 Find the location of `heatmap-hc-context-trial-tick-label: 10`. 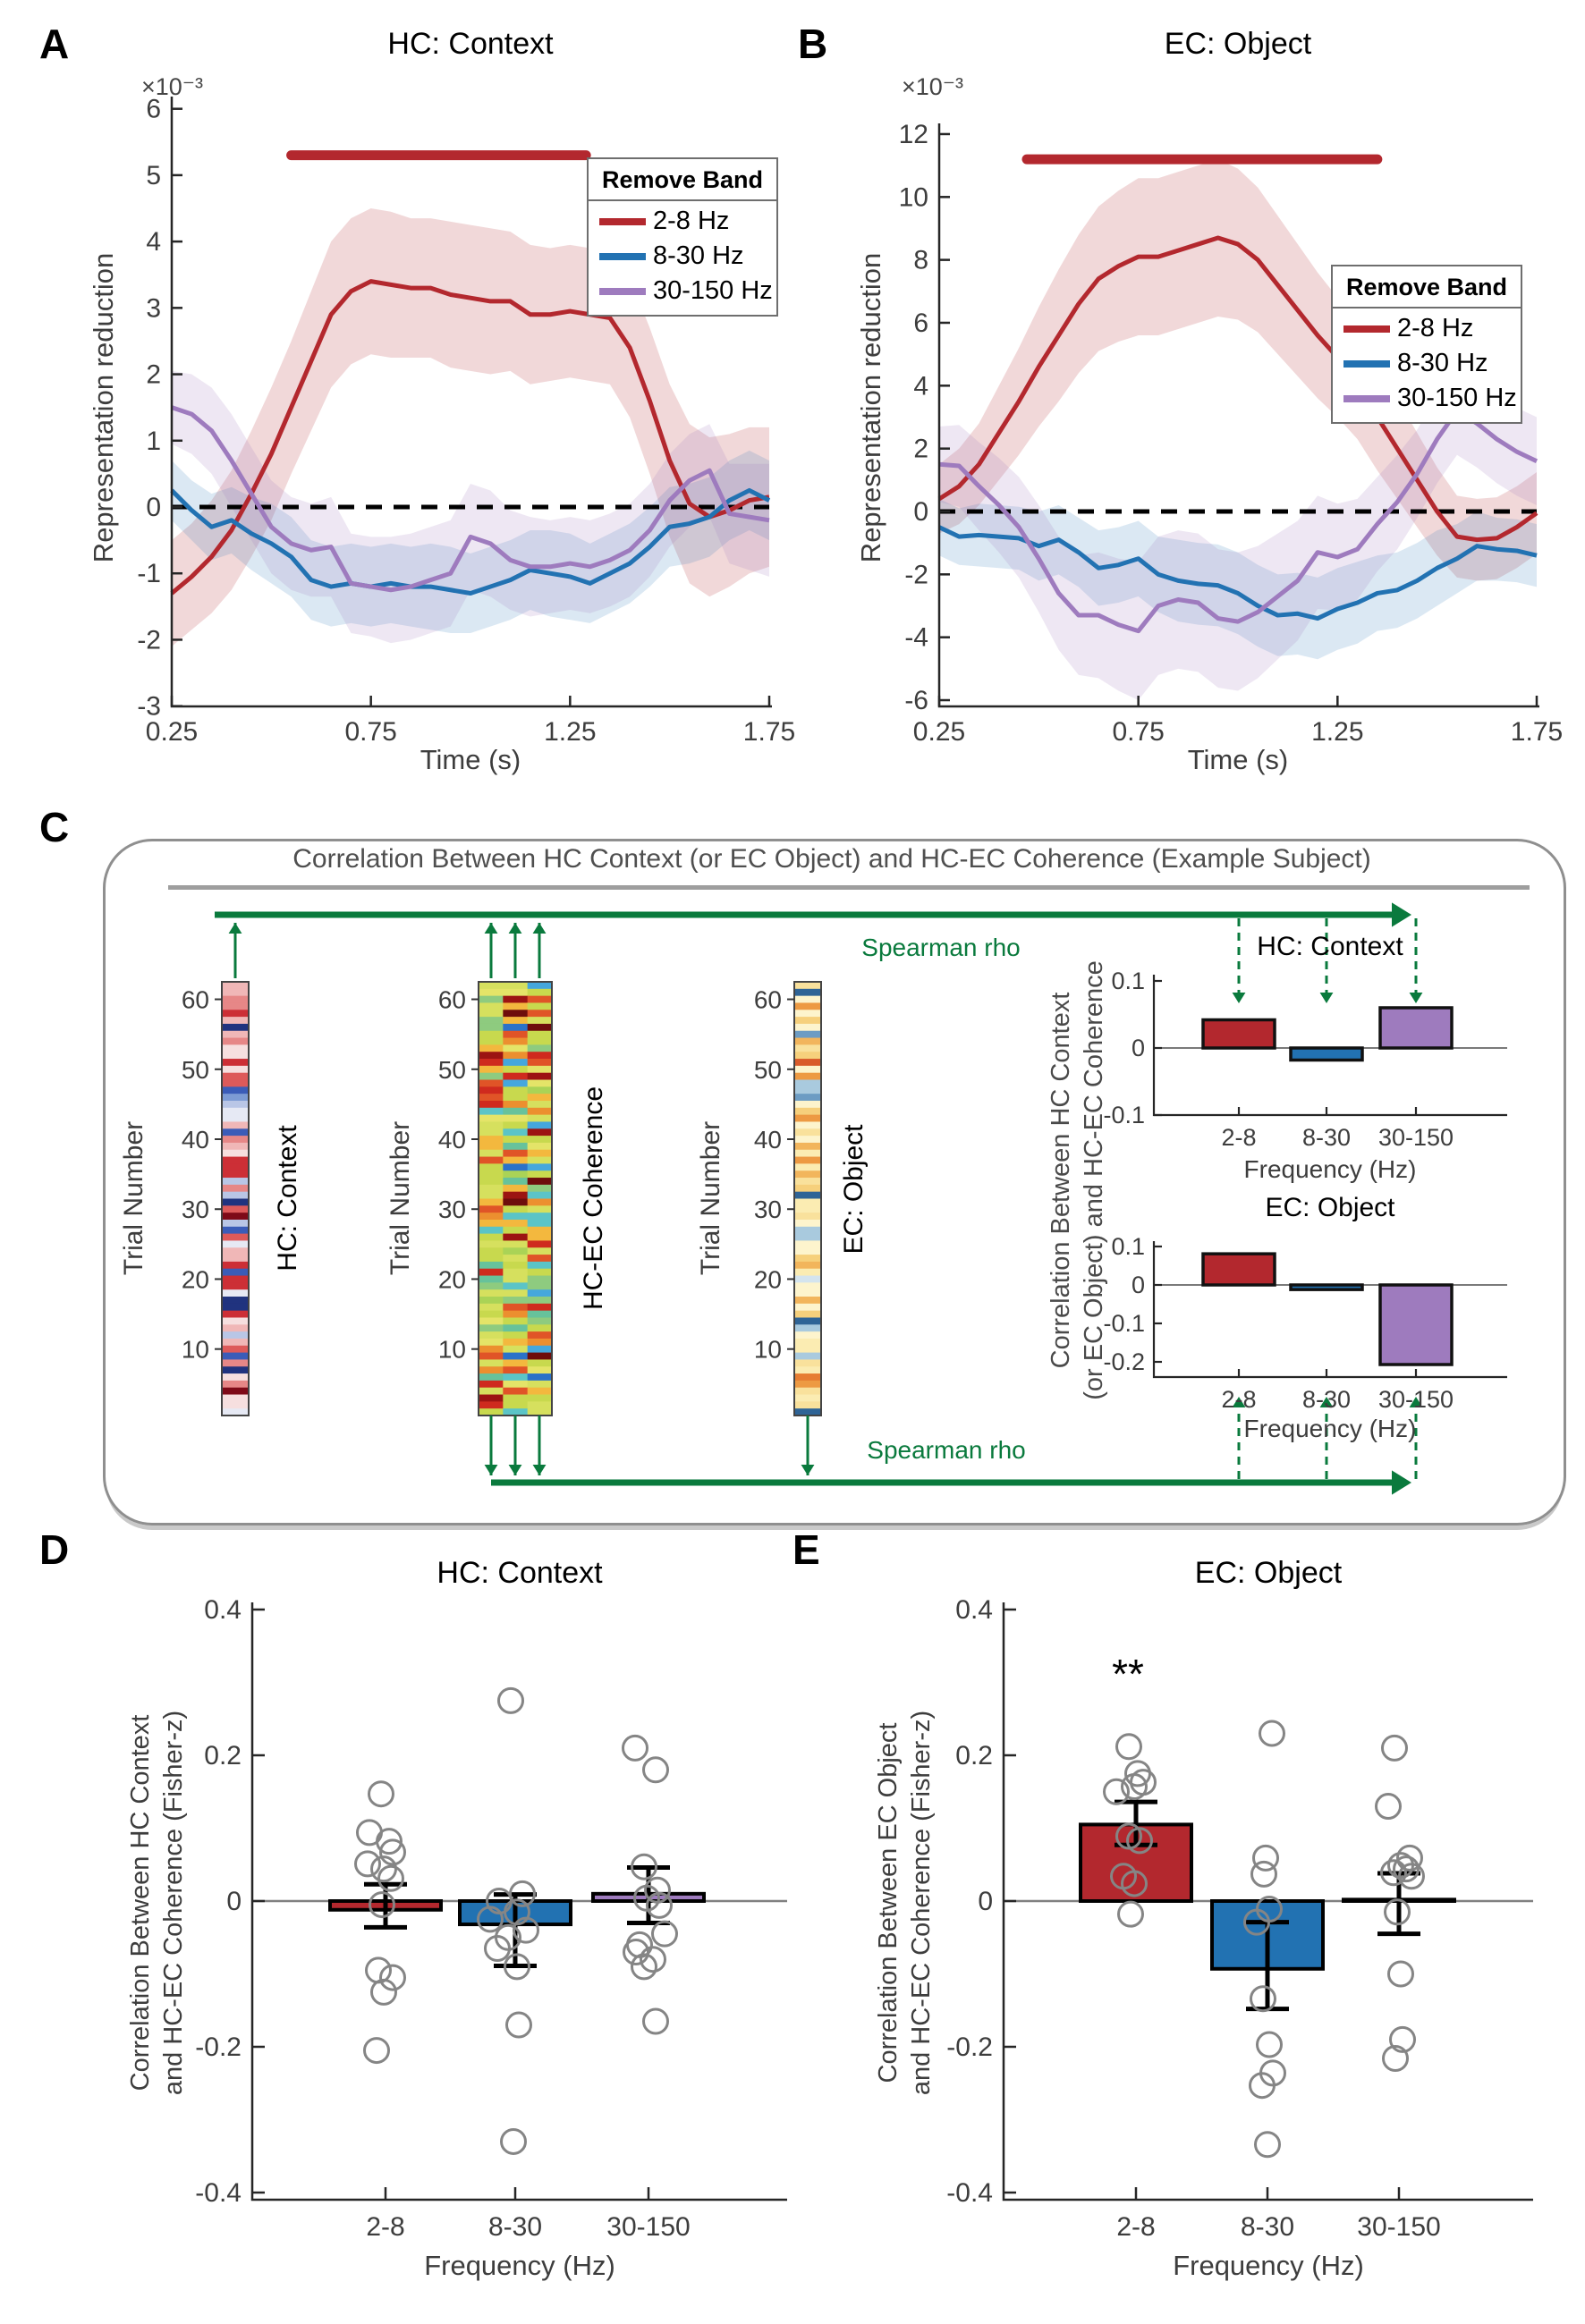

heatmap-hc-context-trial-tick-label: 10 is located at coordinates (195, 1350).